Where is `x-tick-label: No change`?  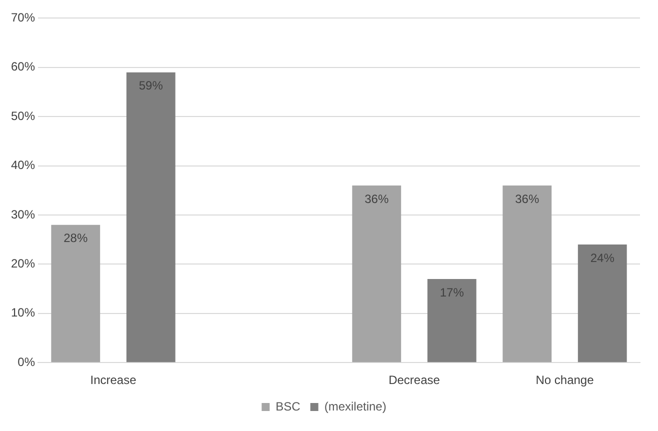
x-tick-label: No change is located at coordinates (565, 380).